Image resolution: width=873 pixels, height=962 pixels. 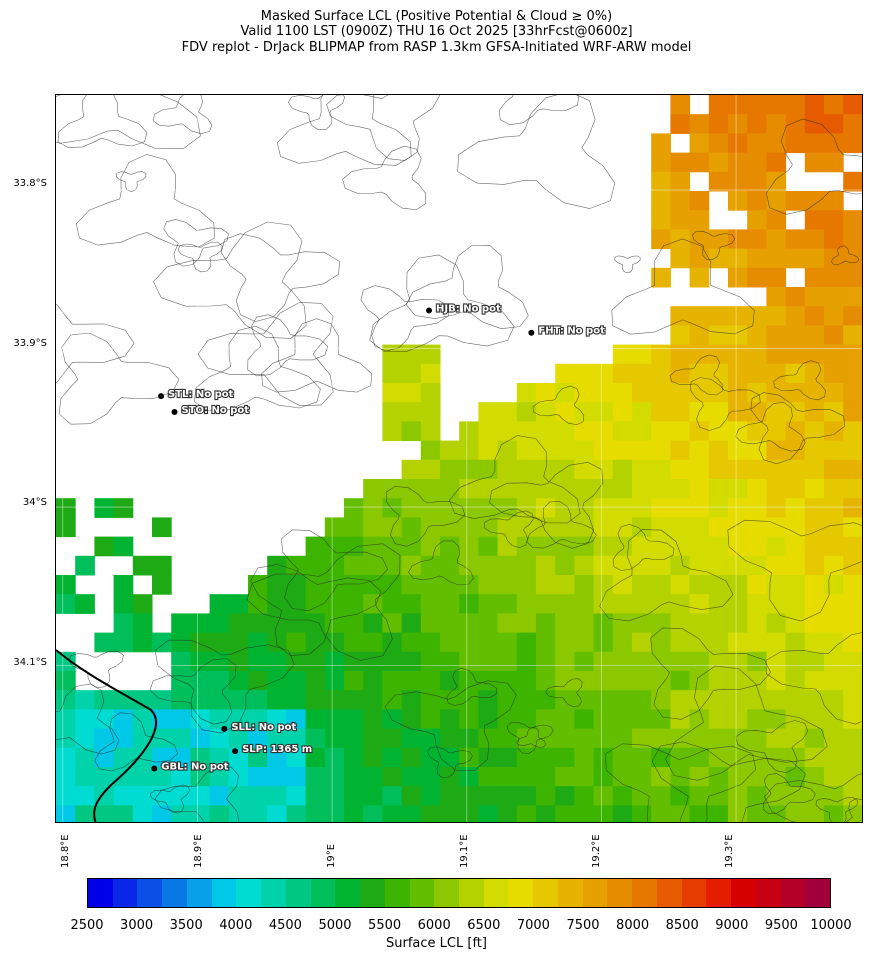 What do you see at coordinates (567, 331) in the screenshot?
I see `station-marker: FHT: No pot` at bounding box center [567, 331].